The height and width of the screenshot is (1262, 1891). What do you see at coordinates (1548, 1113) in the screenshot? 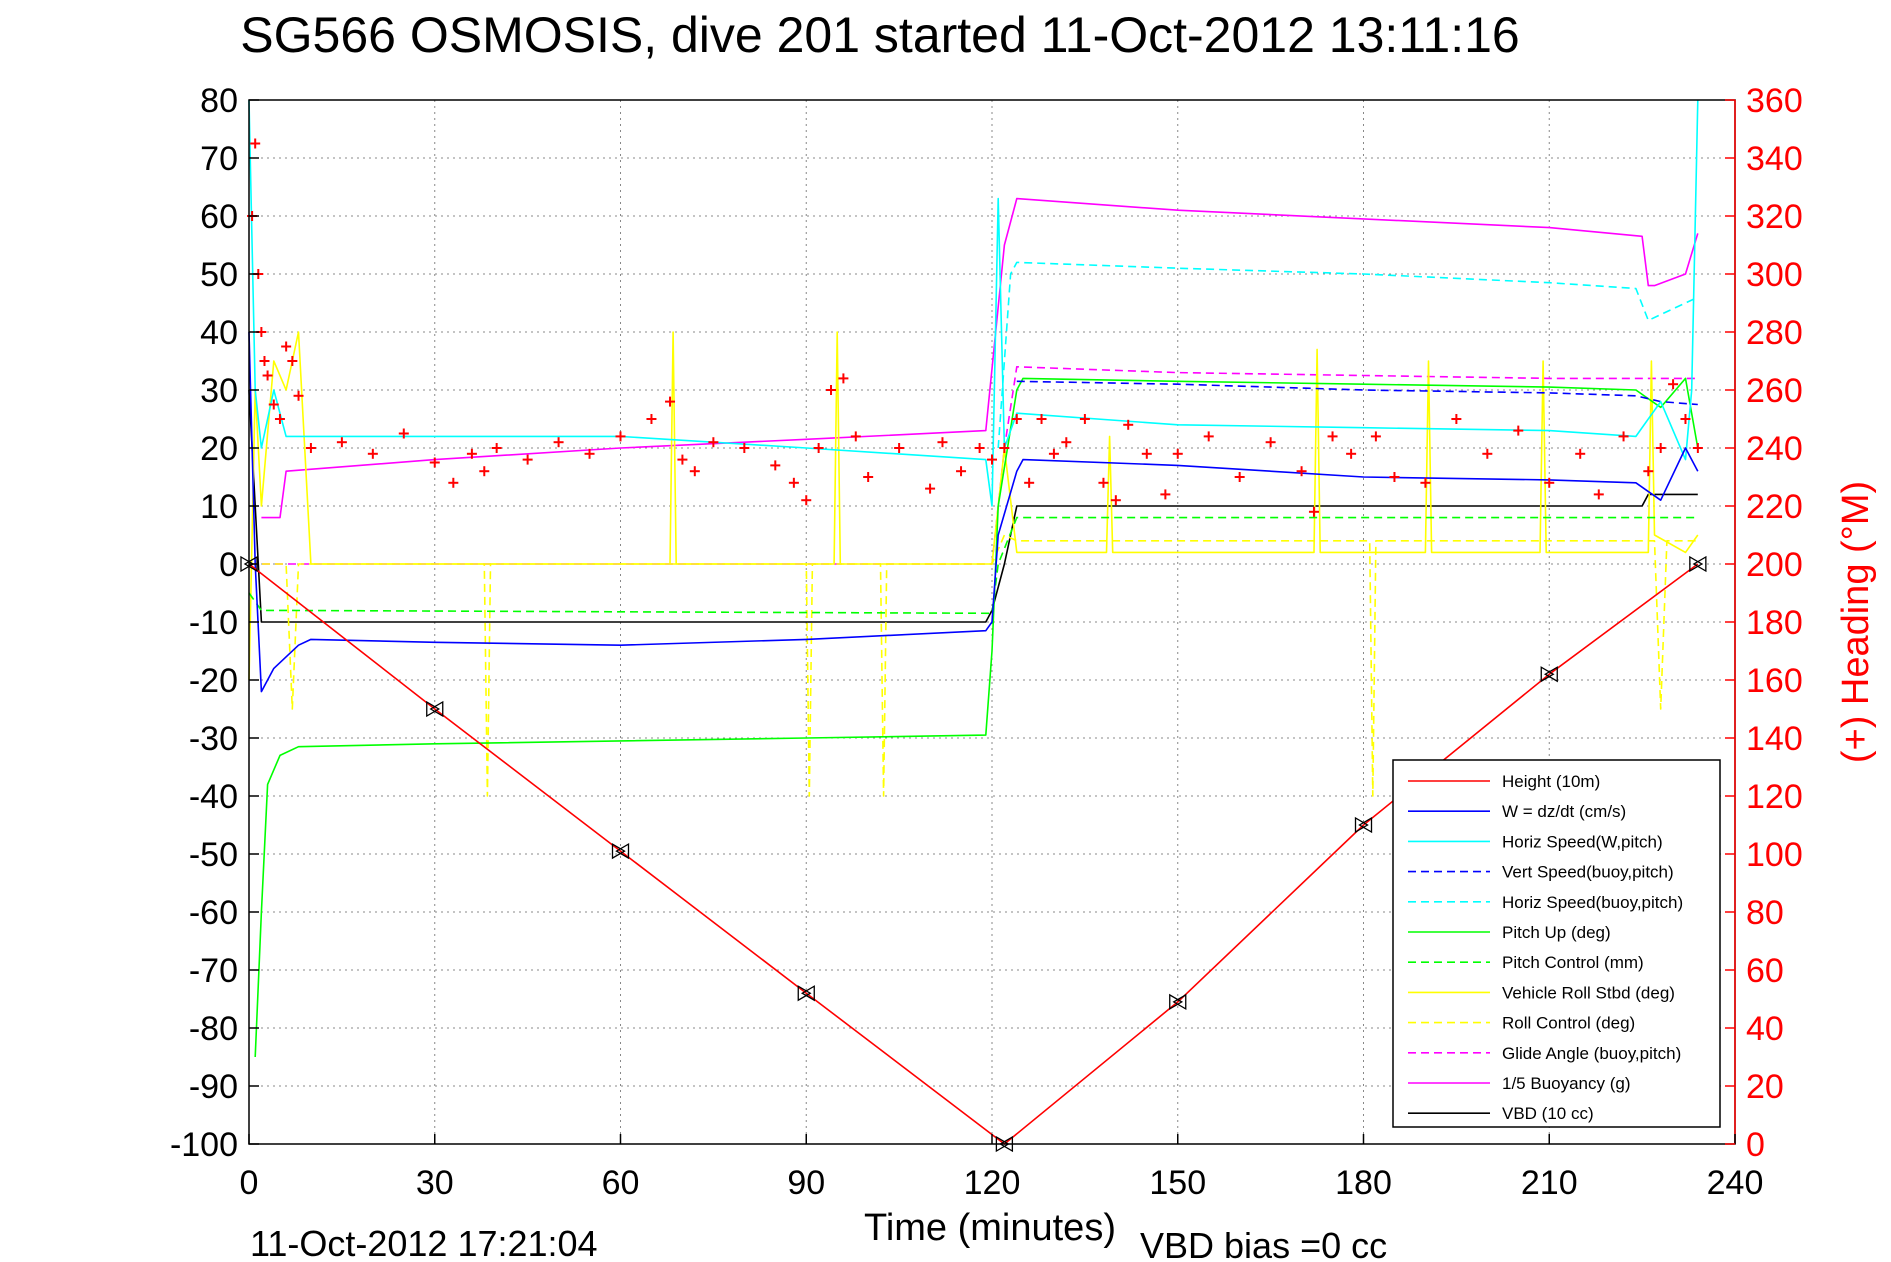
I see `legend-label: VBD (10 cc)` at bounding box center [1548, 1113].